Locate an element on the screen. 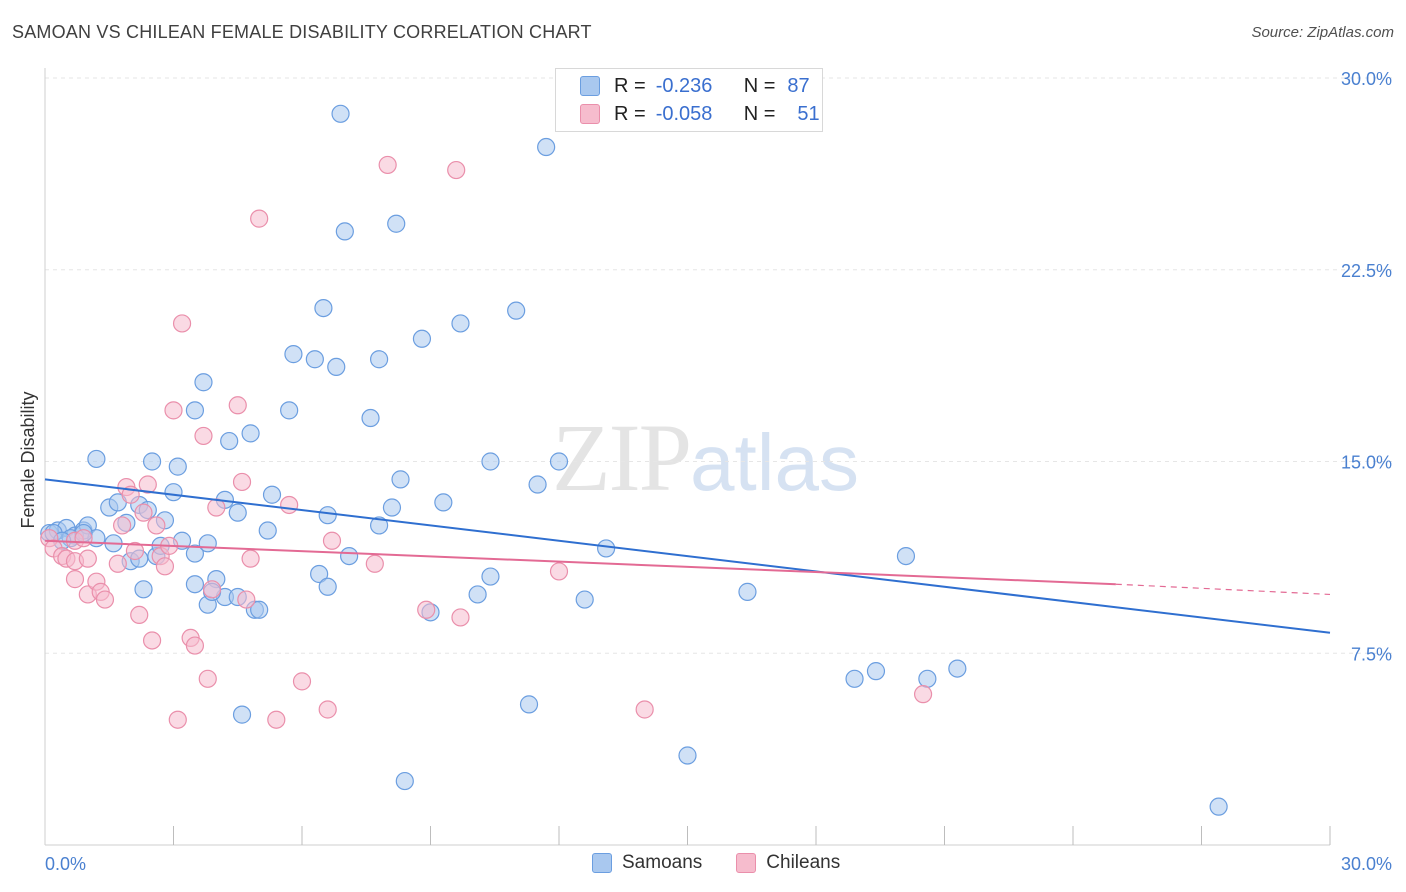 The height and width of the screenshot is (892, 1406). legend-label-chileans: Chileans is located at coordinates (803, 862).